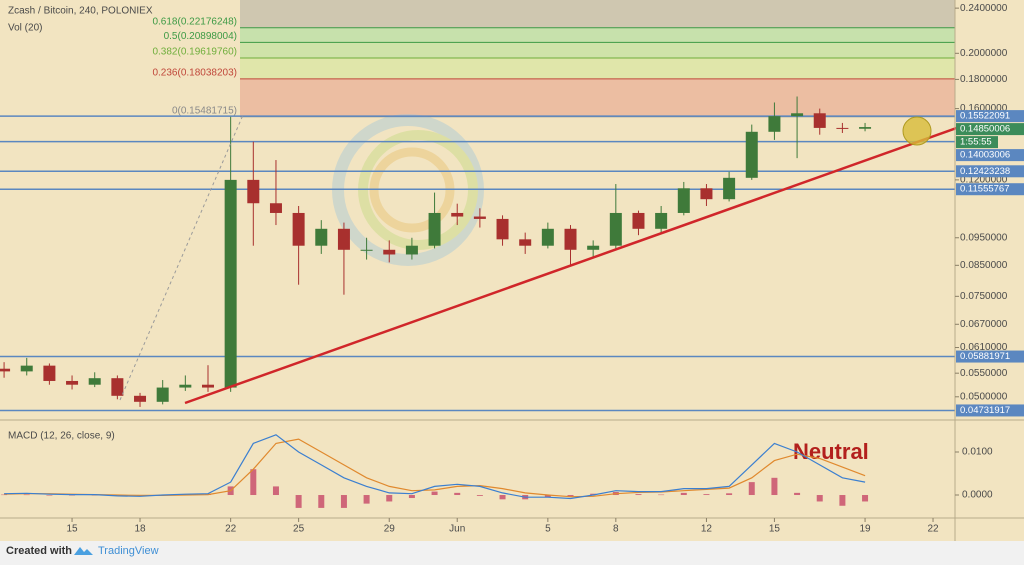  Describe the element at coordinates (128, 551) in the screenshot. I see `brand-name: TradingView` at that location.